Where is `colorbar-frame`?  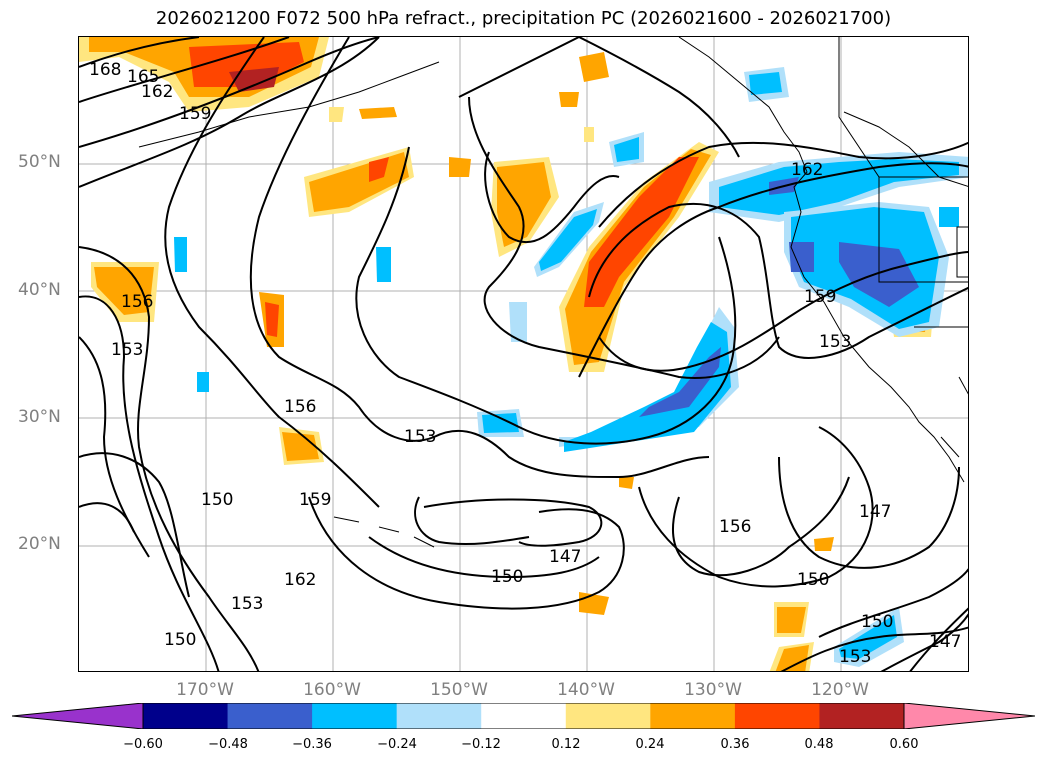
colorbar-frame is located at coordinates (523, 716).